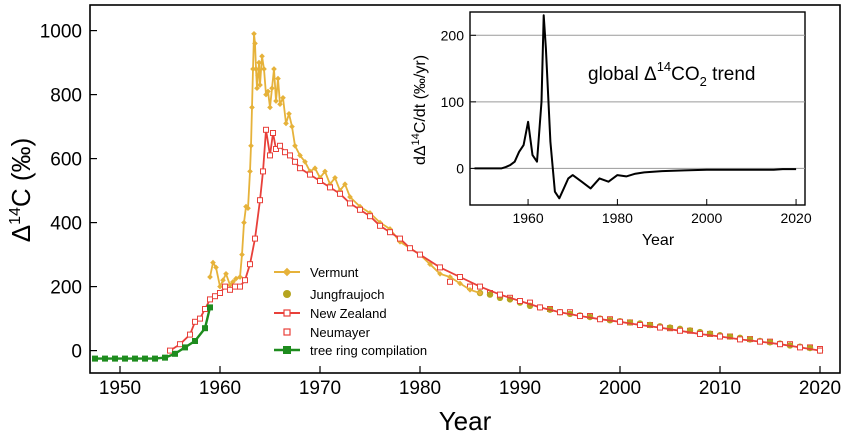 The width and height of the screenshot is (850, 434). I want to click on main-x-tick-label: 1970, so click(320, 388).